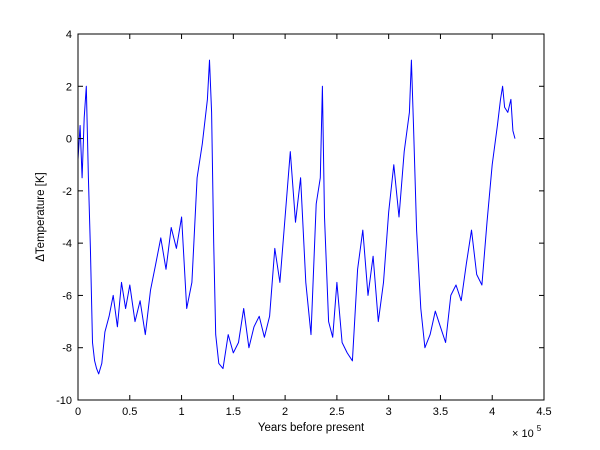  I want to click on x-tick-label: 1, so click(181, 412).